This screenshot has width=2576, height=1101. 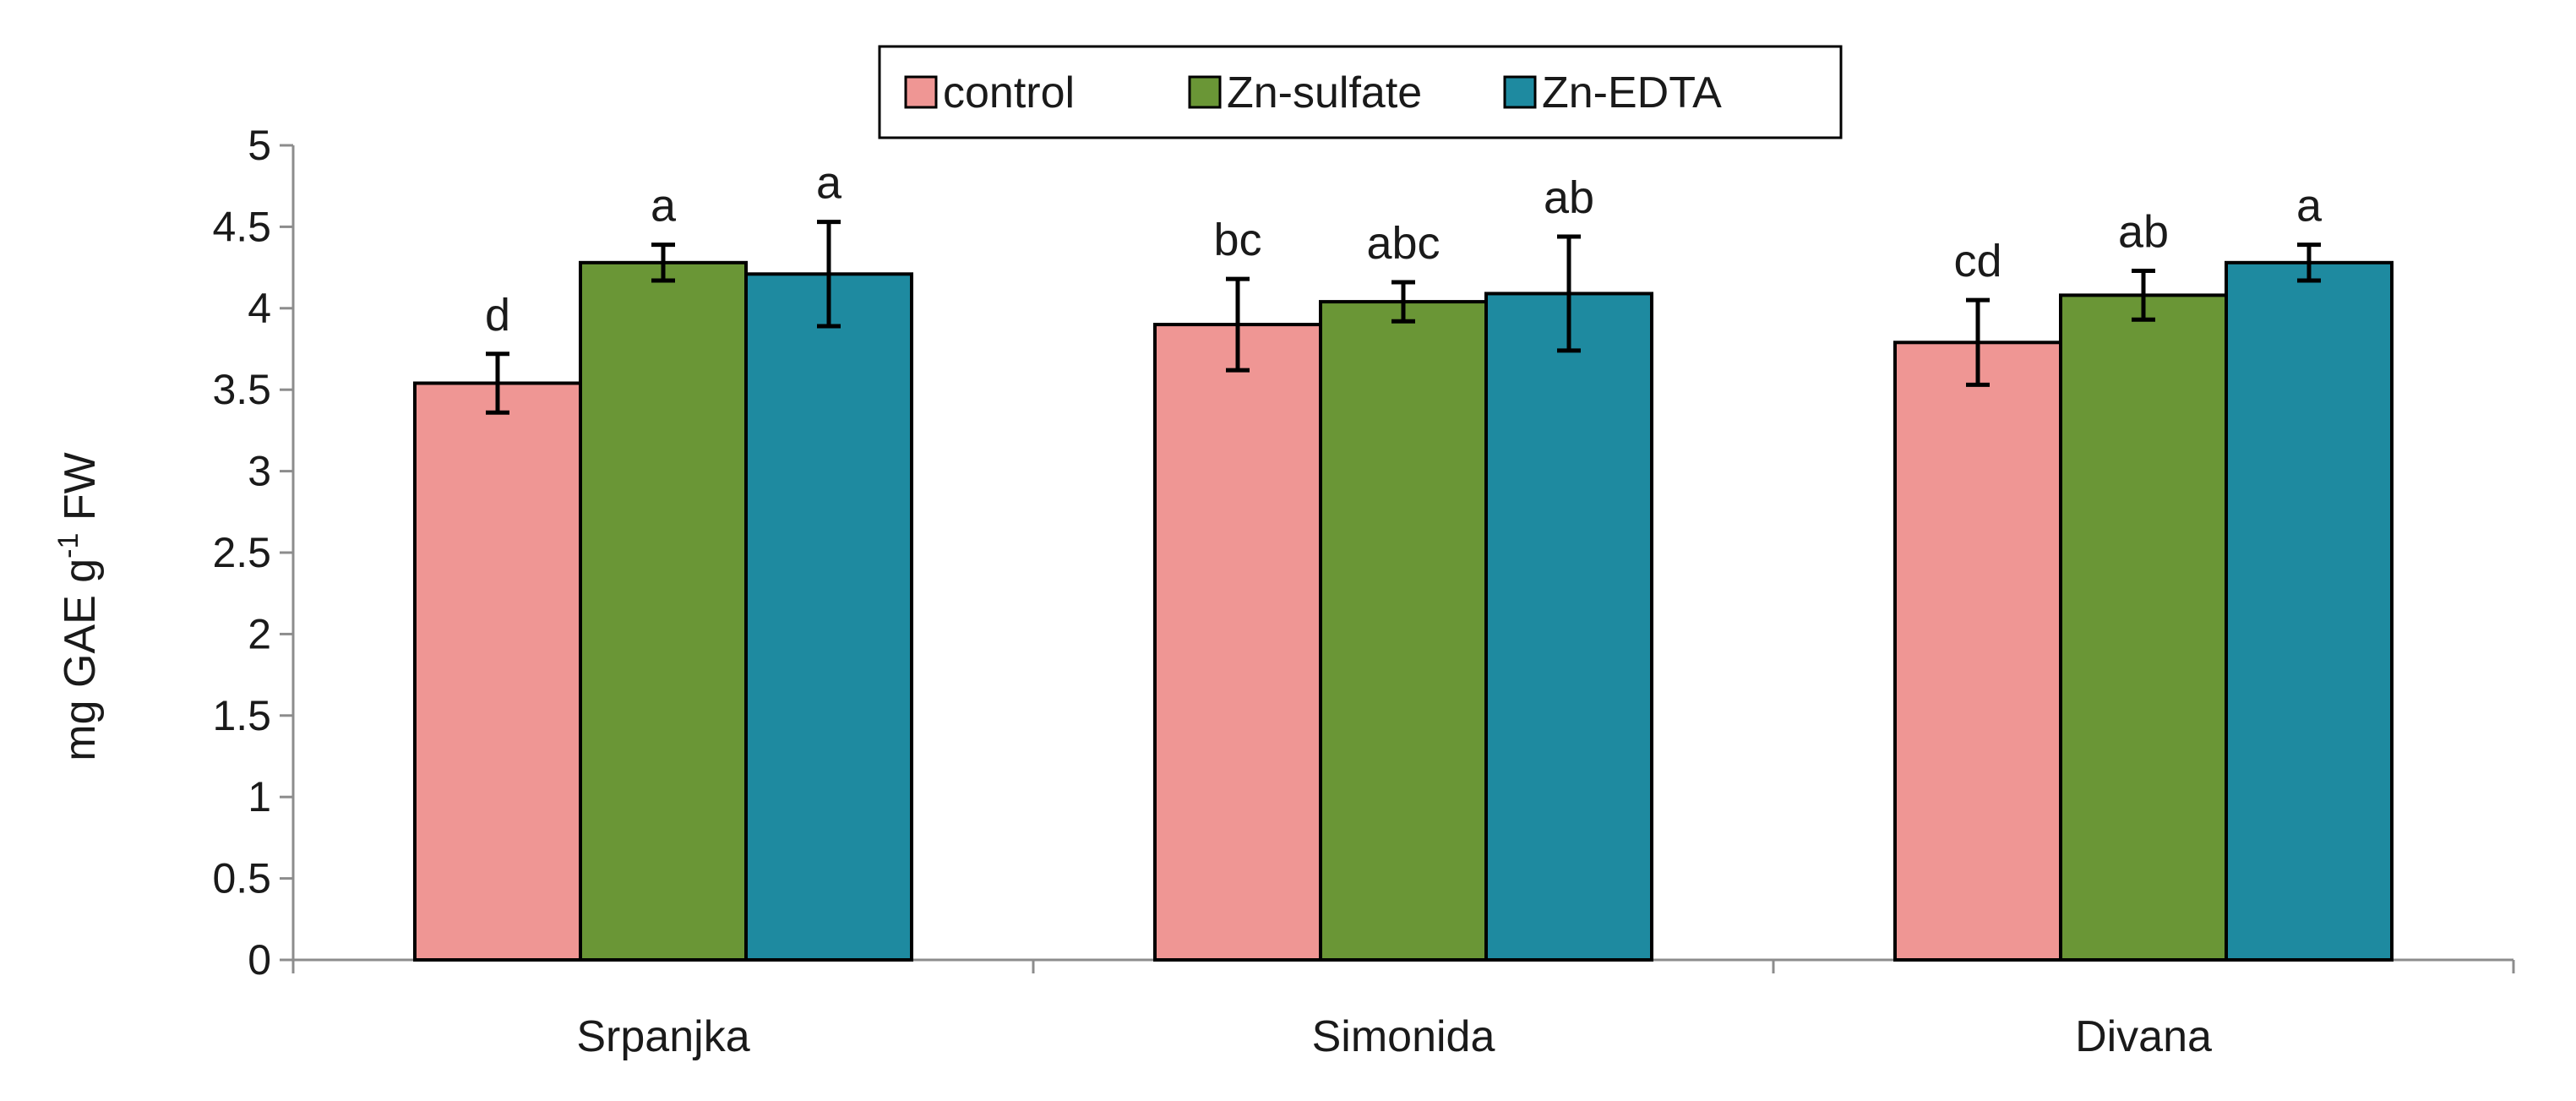 I want to click on x-axis: Srpanjka Simonida Divana, so click(x=1403, y=1009).